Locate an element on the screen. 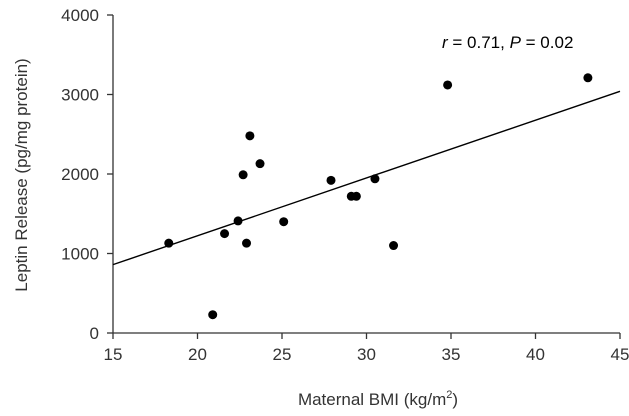 This screenshot has height=416, width=629. x-tick-label: 45 is located at coordinates (620, 354).